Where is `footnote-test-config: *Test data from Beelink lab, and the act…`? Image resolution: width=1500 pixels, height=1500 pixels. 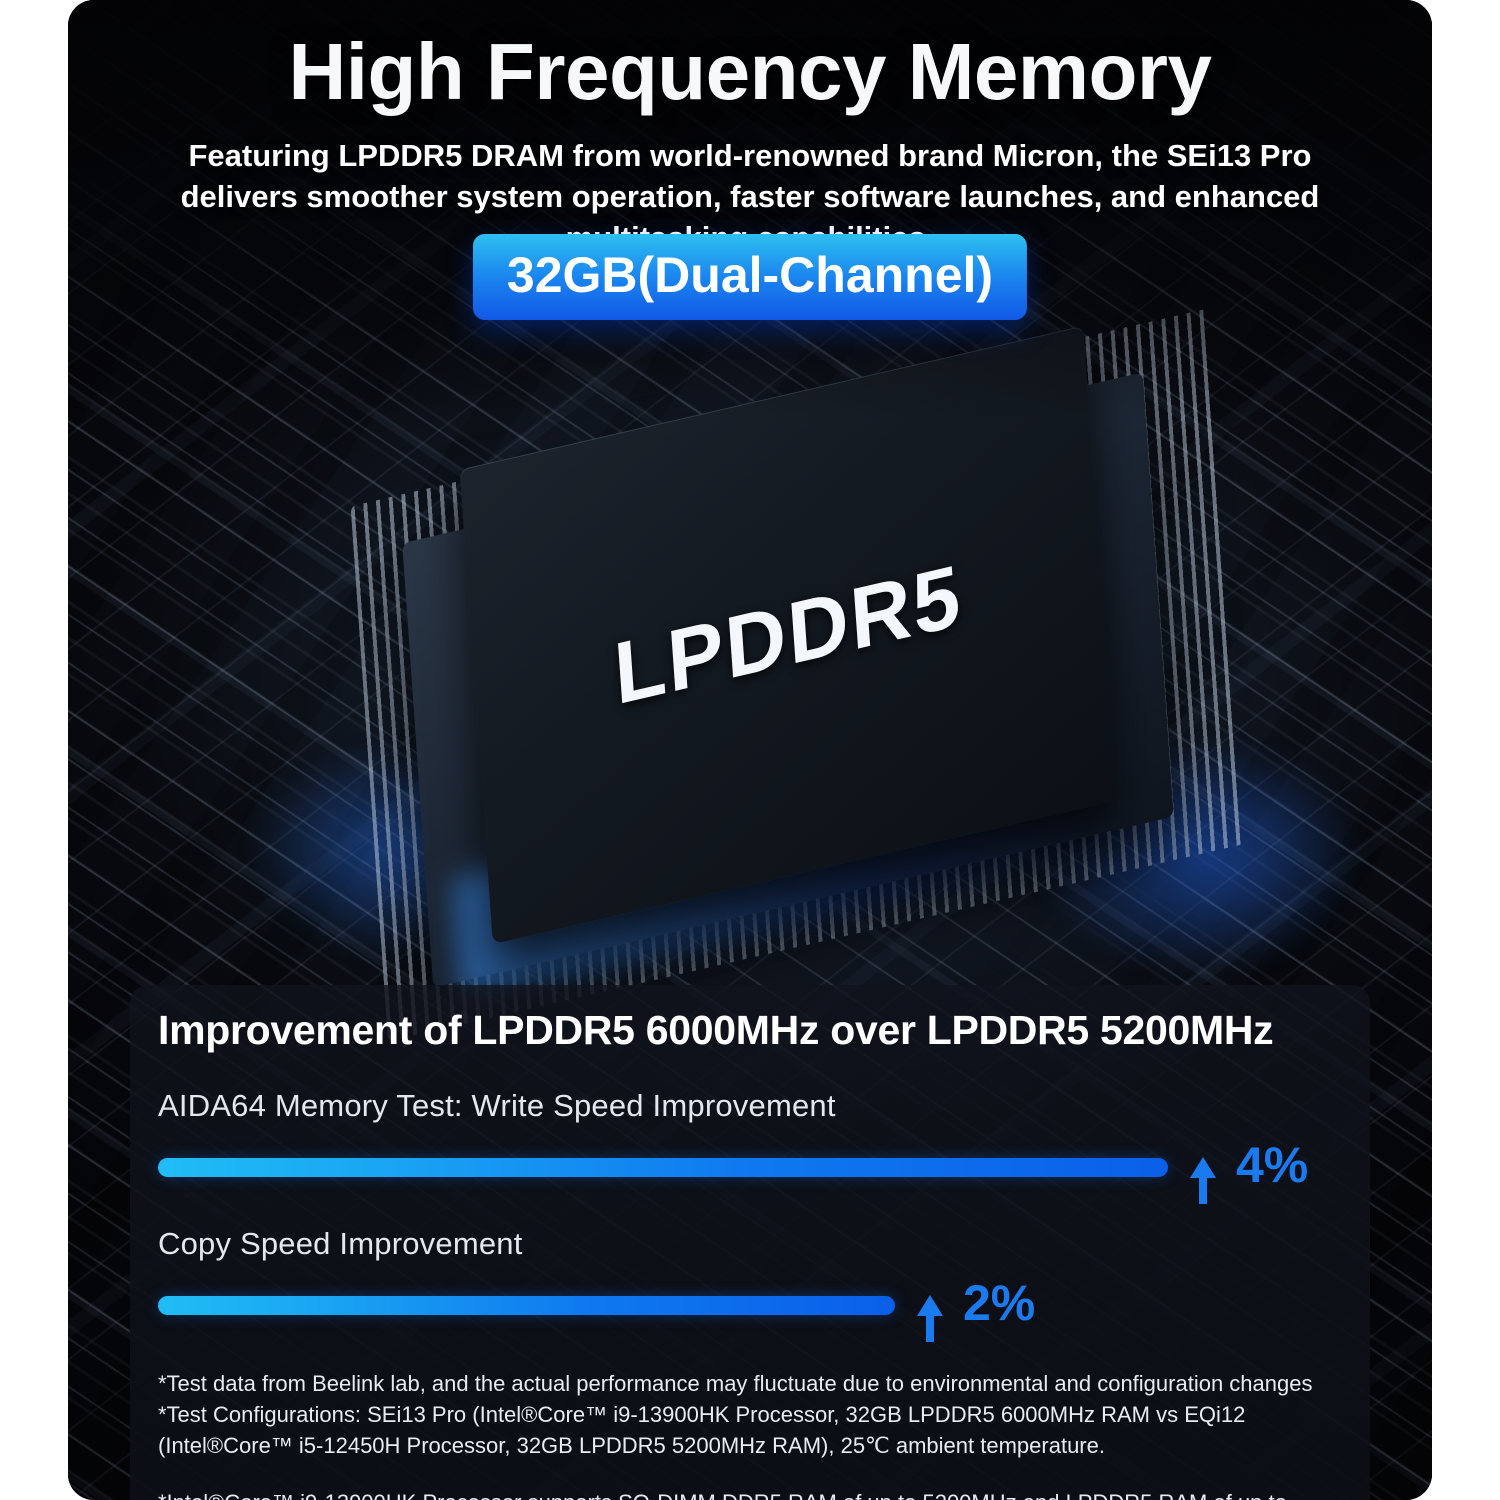 footnote-test-config: *Test data from Beelink lab, and the act… is located at coordinates (735, 1414).